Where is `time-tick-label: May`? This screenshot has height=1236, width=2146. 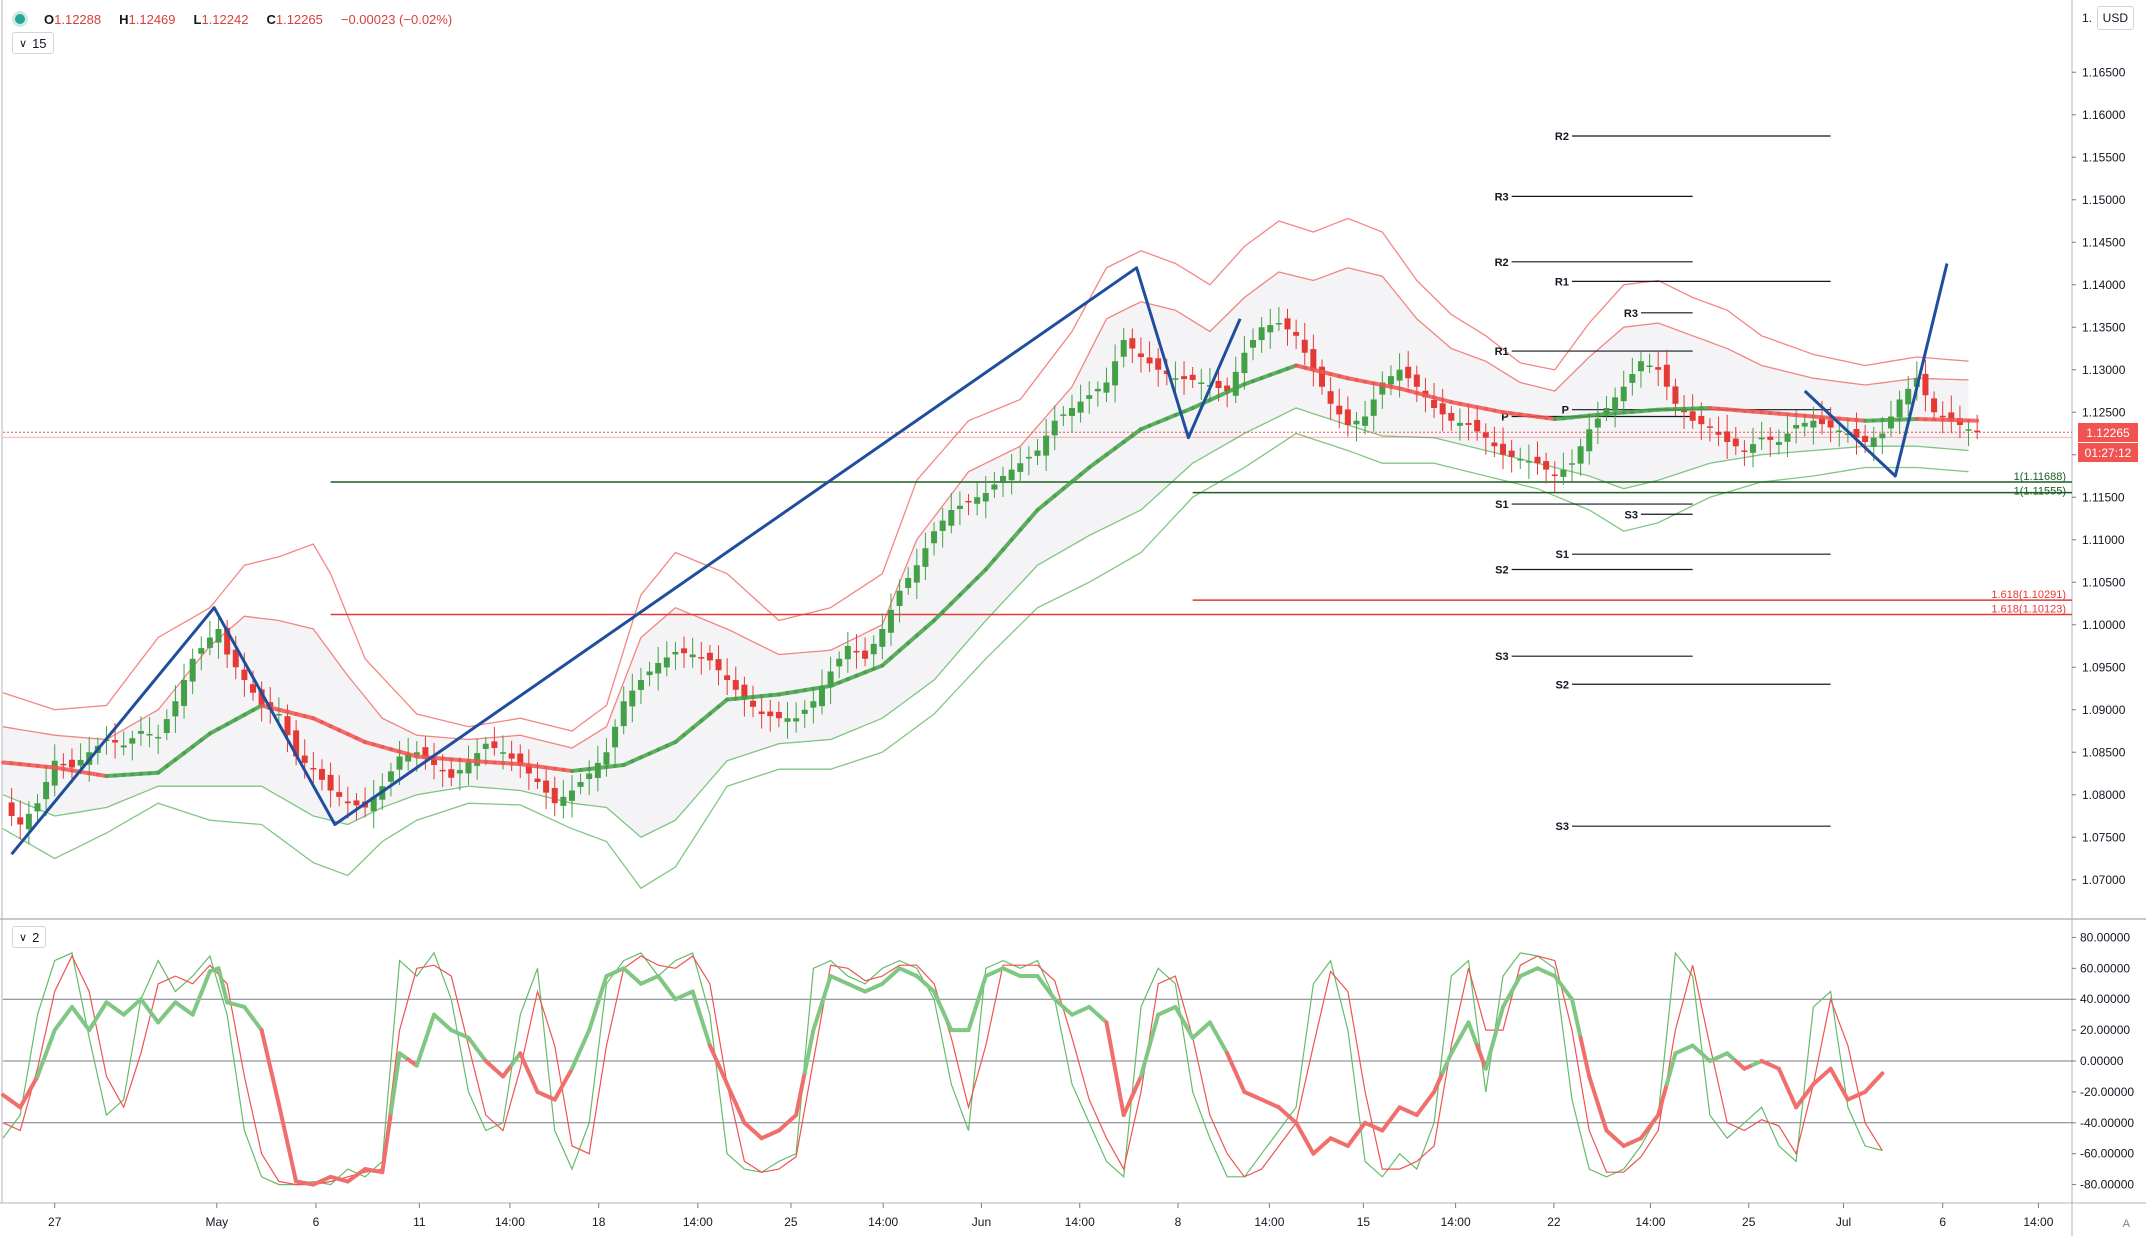 time-tick-label: May is located at coordinates (216, 1222).